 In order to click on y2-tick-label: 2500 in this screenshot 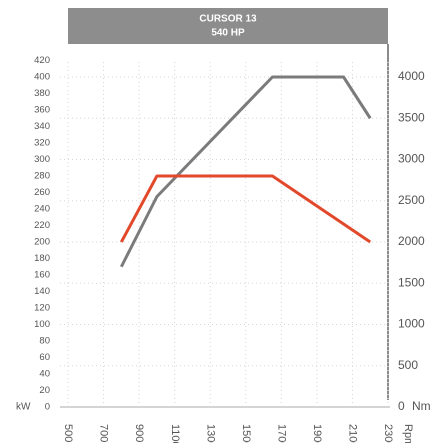, I will do `click(411, 200)`.